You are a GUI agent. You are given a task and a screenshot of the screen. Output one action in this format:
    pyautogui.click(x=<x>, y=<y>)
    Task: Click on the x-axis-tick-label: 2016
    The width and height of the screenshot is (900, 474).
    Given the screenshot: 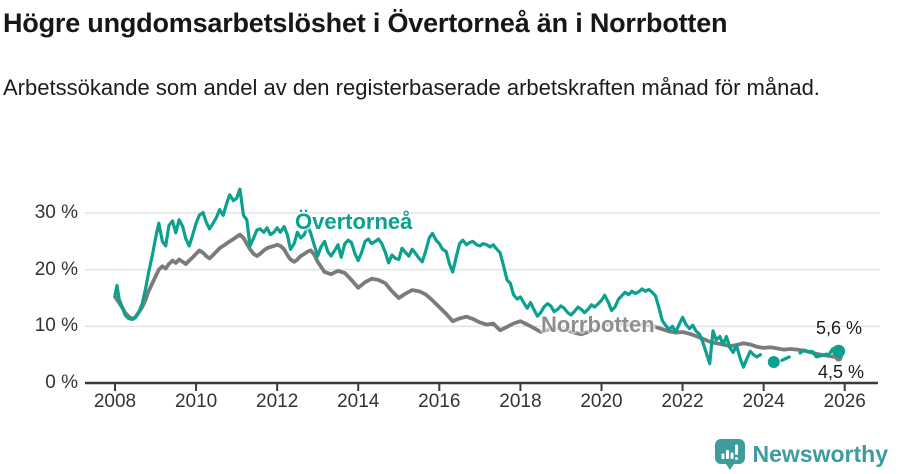 What is the action you would take?
    pyautogui.click(x=439, y=401)
    